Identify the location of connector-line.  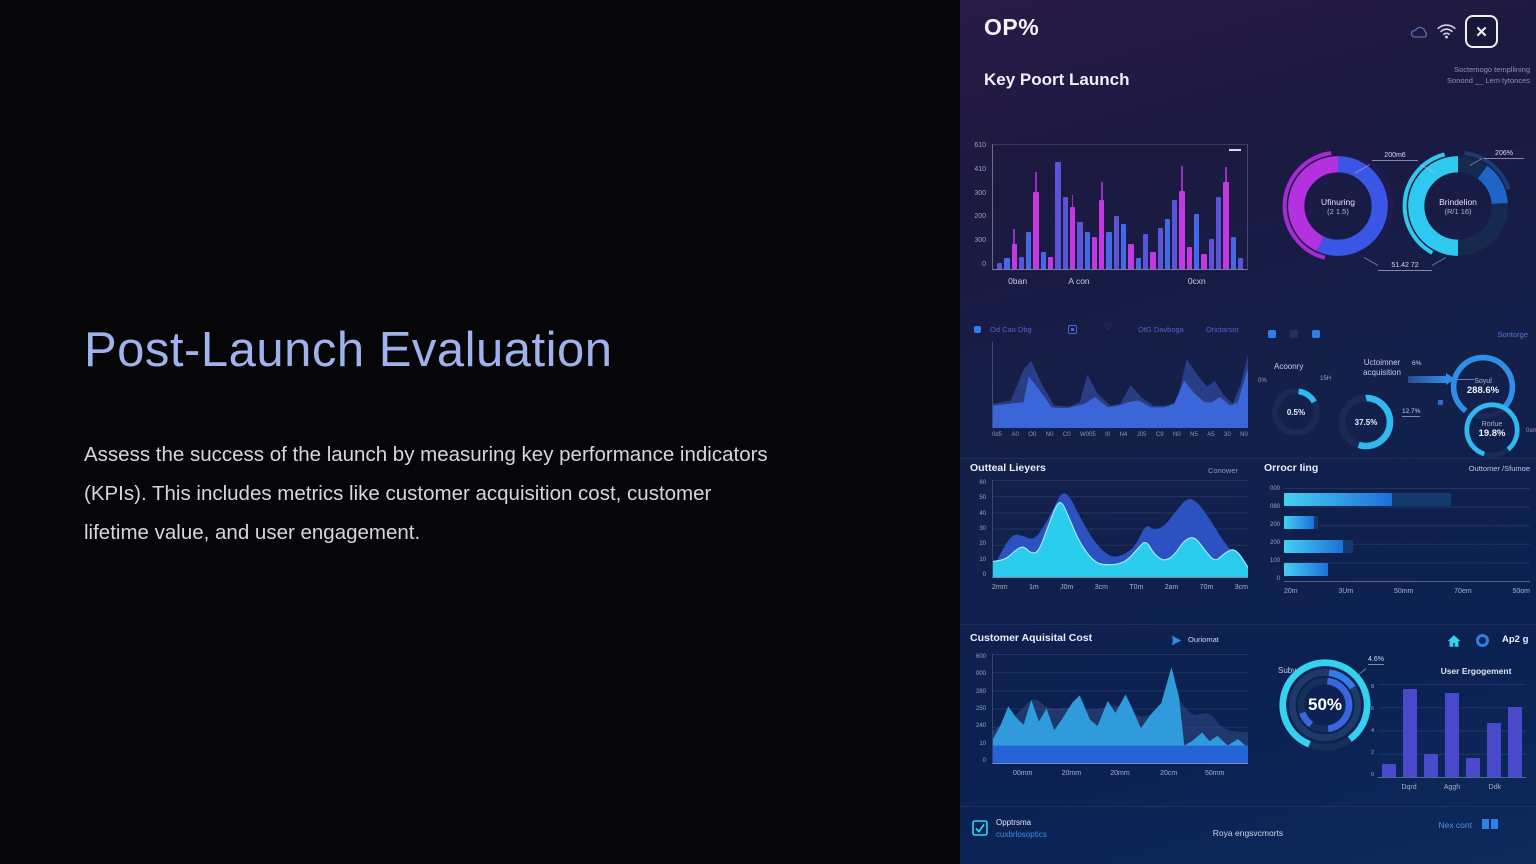
(1465, 379).